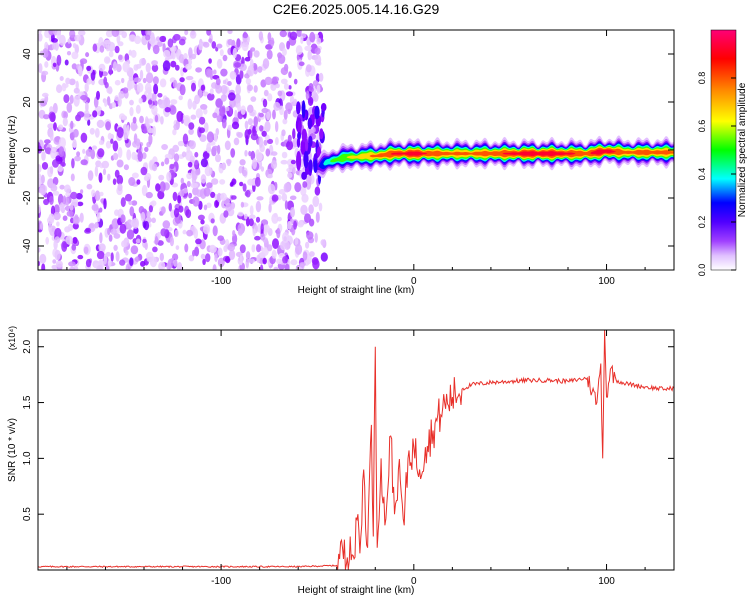 The height and width of the screenshot is (600, 750). I want to click on spectrogram-x-axis-label: Height of straight line (km), so click(356, 290).